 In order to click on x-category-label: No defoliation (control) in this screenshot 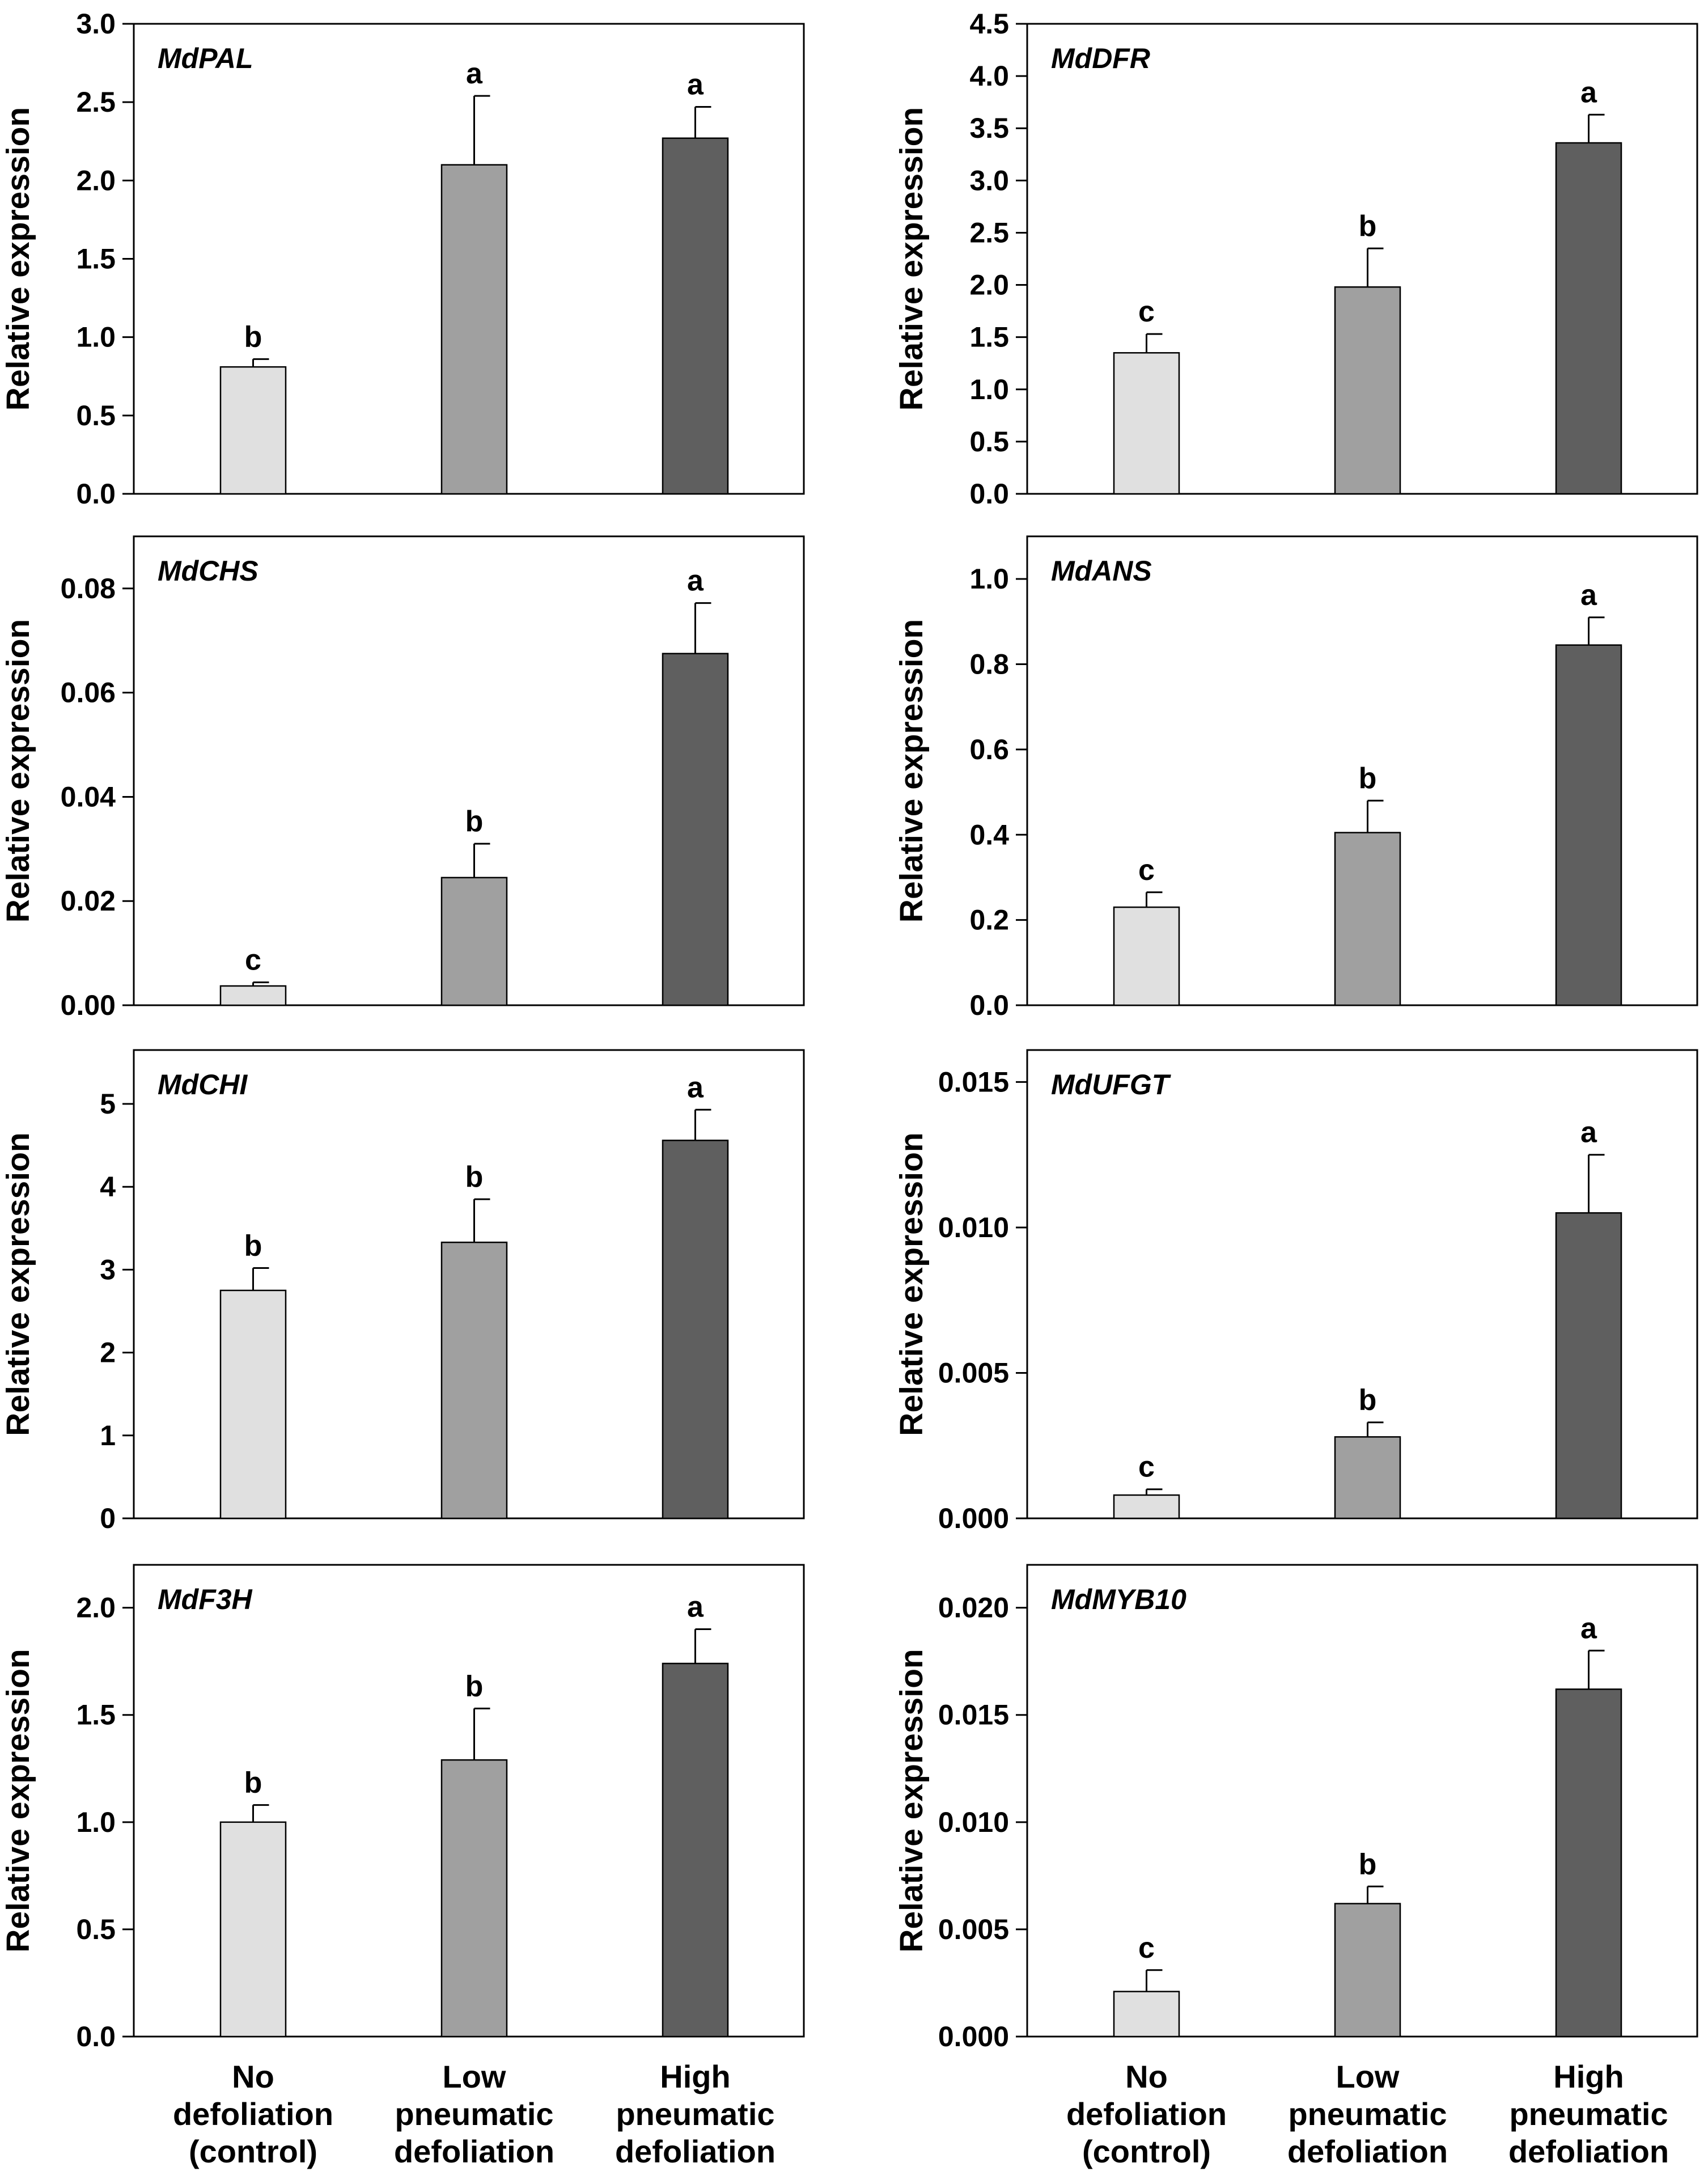, I will do `click(1147, 2114)`.